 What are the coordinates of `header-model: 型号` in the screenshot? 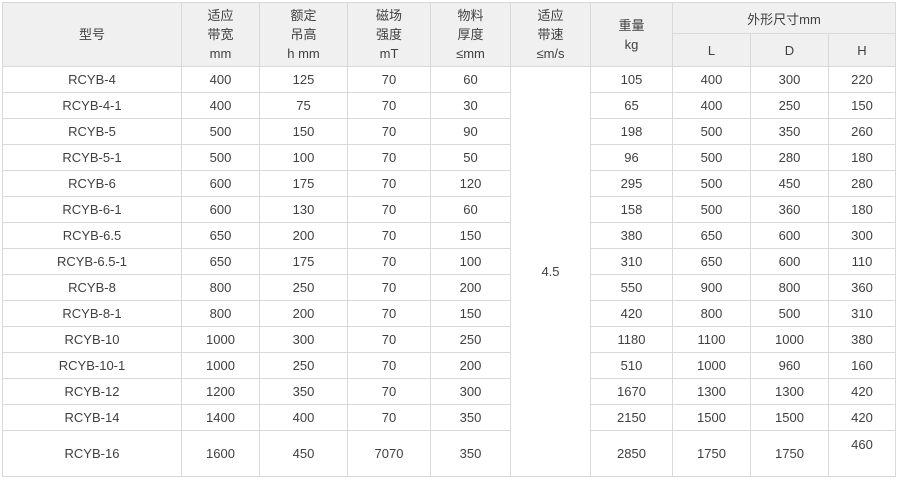 It's located at (92, 34).